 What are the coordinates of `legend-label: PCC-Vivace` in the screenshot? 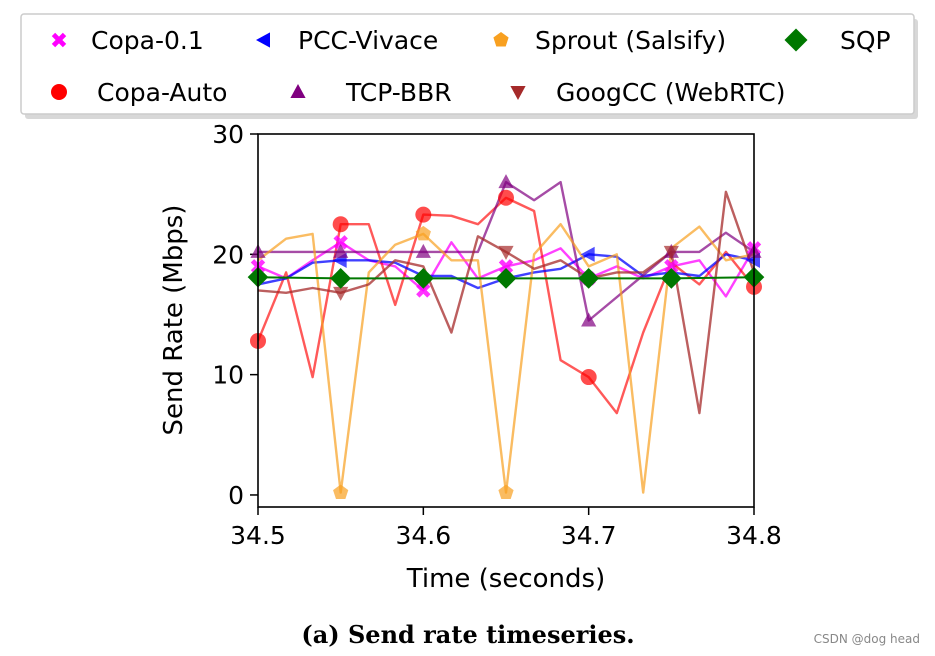 It's located at (368, 40).